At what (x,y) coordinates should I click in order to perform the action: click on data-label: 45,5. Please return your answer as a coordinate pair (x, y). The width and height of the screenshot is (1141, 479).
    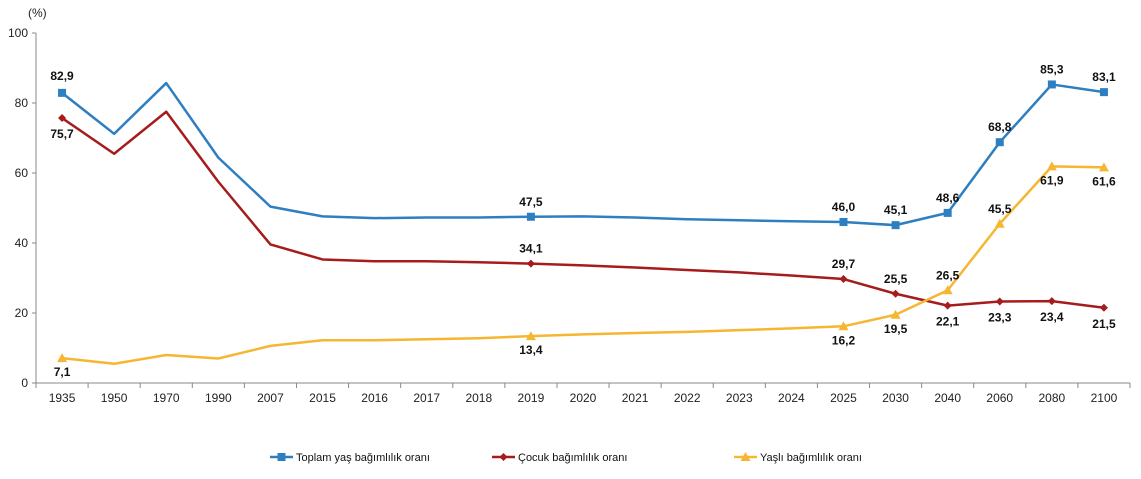
    Looking at the image, I should click on (1000, 209).